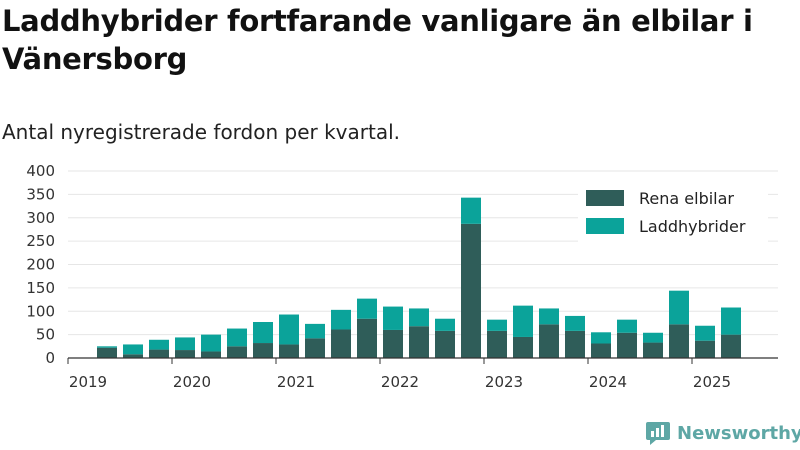 Image resolution: width=800 pixels, height=450 pixels. Describe the element at coordinates (608, 382) in the screenshot. I see `x-tick-label: 2024` at that location.